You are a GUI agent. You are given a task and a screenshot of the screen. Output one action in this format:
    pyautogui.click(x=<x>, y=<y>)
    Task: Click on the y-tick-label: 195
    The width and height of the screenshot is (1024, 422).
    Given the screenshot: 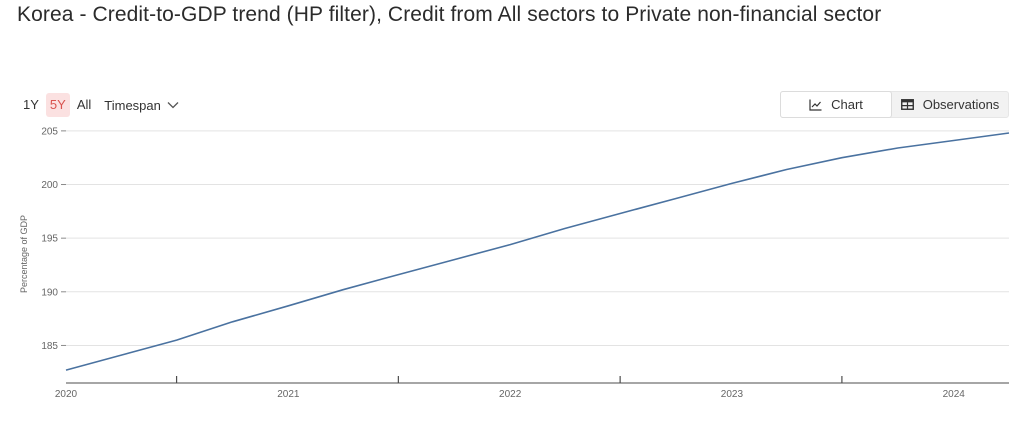 What is the action you would take?
    pyautogui.click(x=49, y=239)
    